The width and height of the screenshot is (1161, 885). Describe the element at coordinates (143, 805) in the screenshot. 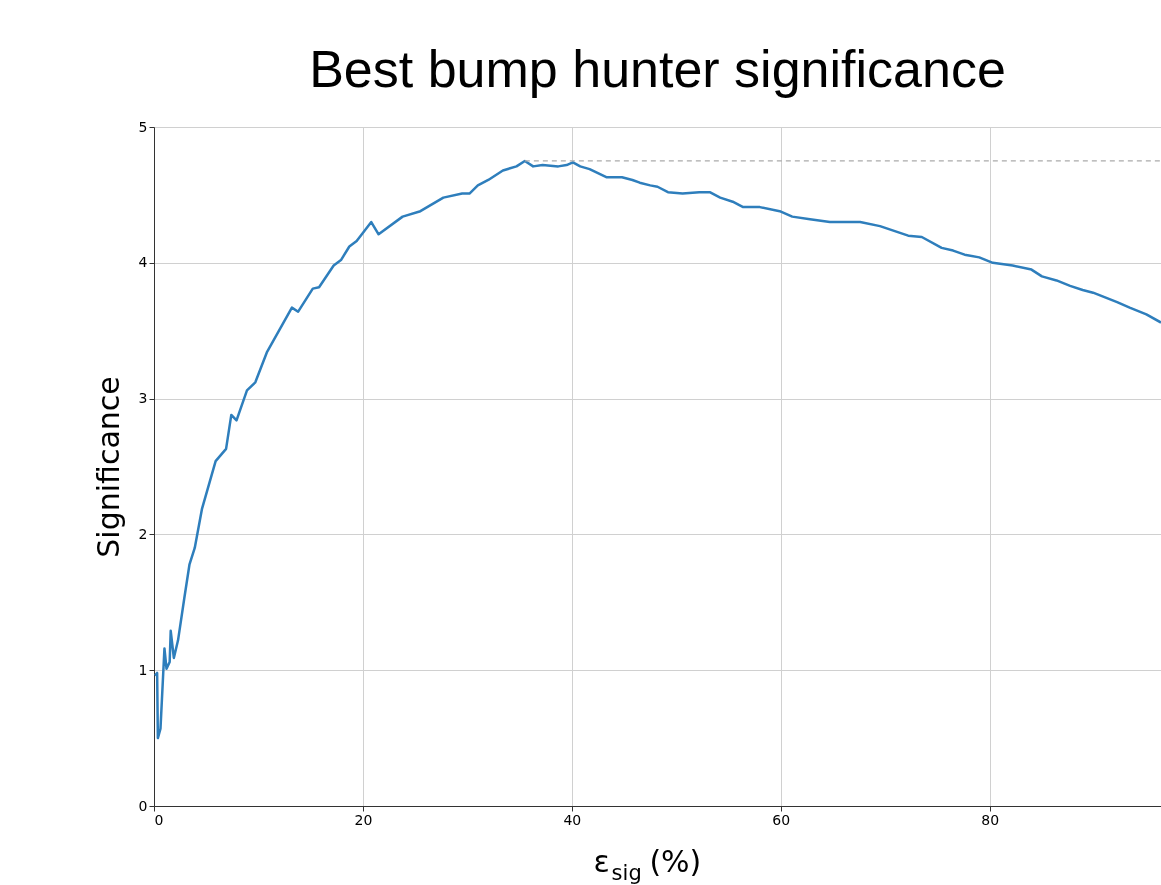

I see `y-tick-label: 0` at that location.